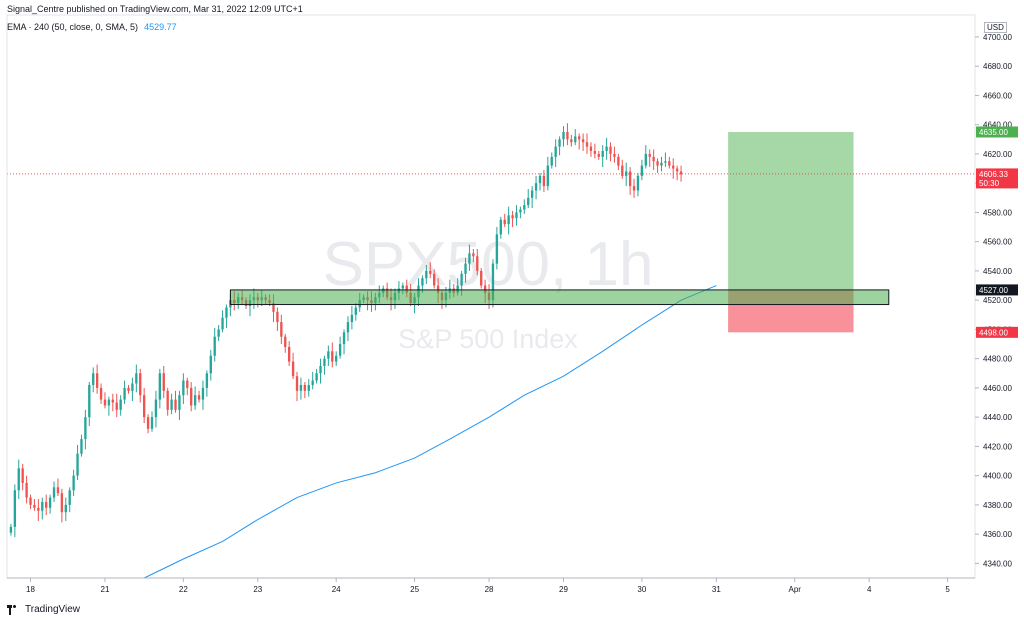 The image size is (1024, 622). I want to click on footer-brand: TradingView, so click(43, 609).